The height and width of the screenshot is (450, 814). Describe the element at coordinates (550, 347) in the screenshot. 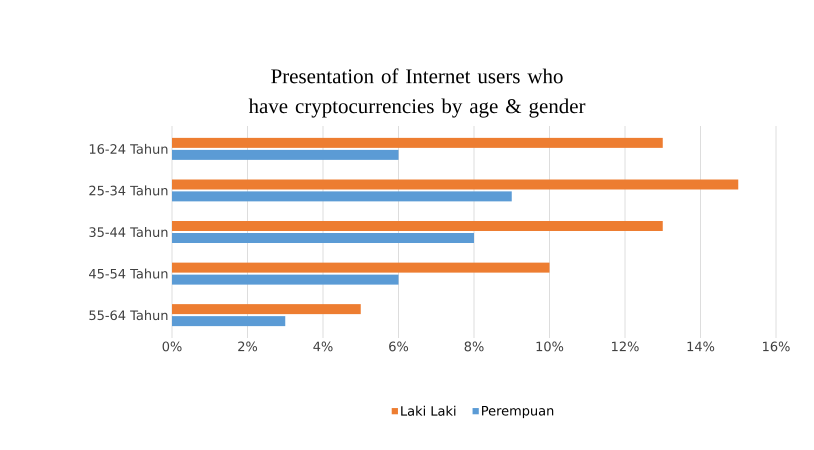

I see `x-tick-label: 10%` at that location.